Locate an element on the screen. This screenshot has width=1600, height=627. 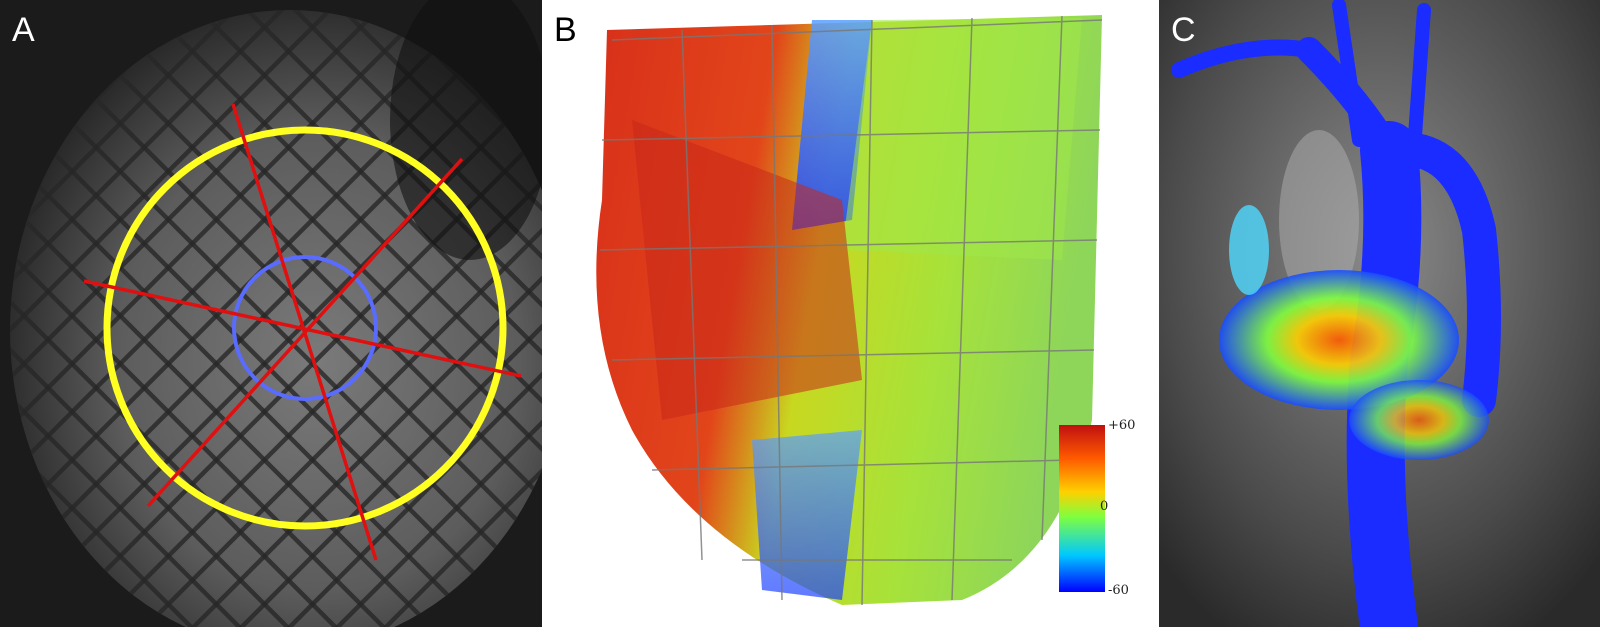
colorbar is located at coordinates (1082, 508).